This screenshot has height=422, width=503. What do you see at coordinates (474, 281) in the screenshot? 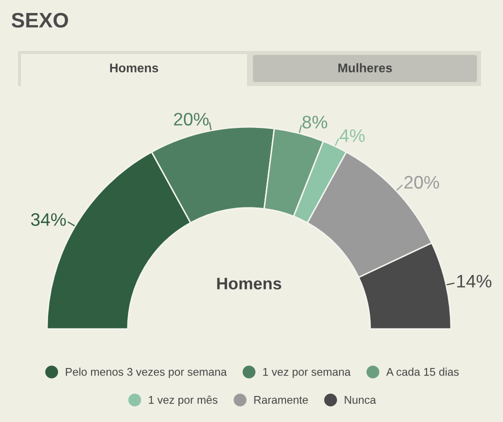
I see `data-label: 14%` at bounding box center [474, 281].